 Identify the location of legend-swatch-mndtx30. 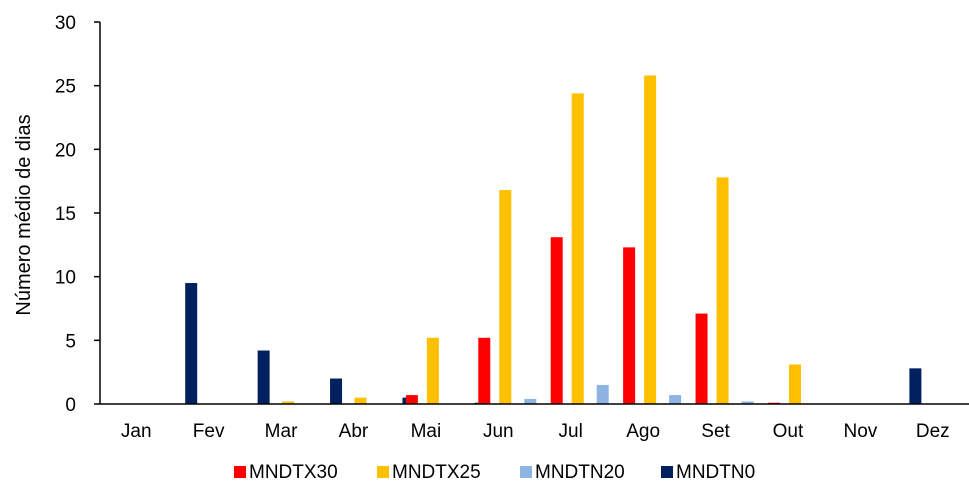
(240, 472).